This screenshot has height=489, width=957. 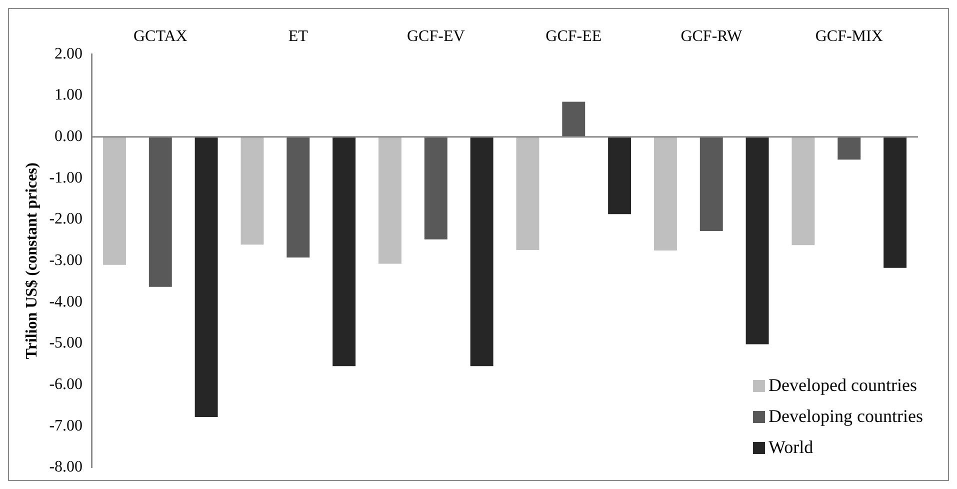 I want to click on y-tick-label: 1.00, so click(x=68, y=95).